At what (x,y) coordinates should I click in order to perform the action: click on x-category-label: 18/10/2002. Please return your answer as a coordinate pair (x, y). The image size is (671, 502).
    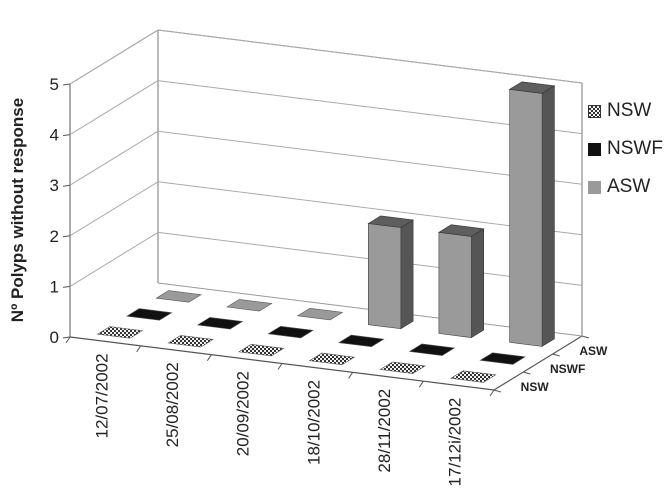
    Looking at the image, I should click on (313, 422).